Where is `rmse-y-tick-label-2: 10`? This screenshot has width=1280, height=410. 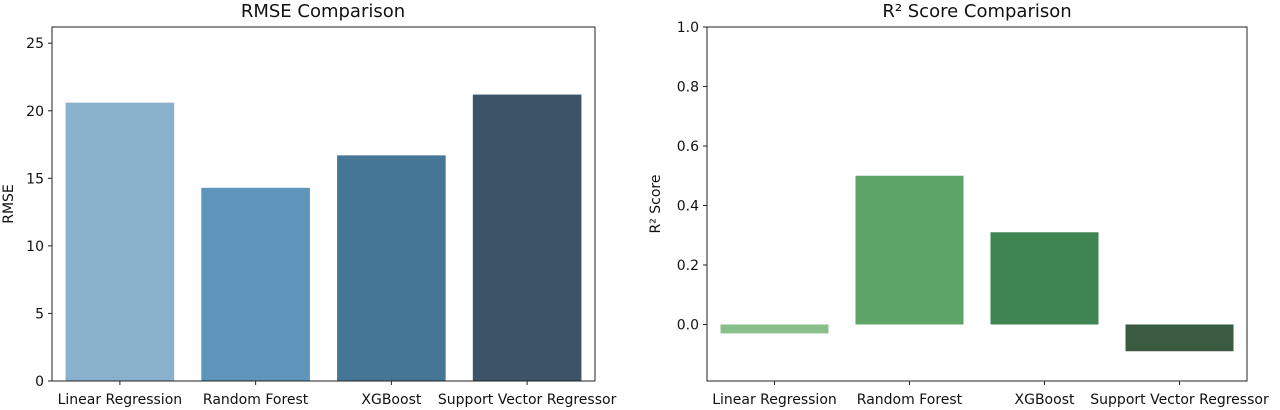 rmse-y-tick-label-2: 10 is located at coordinates (35, 247).